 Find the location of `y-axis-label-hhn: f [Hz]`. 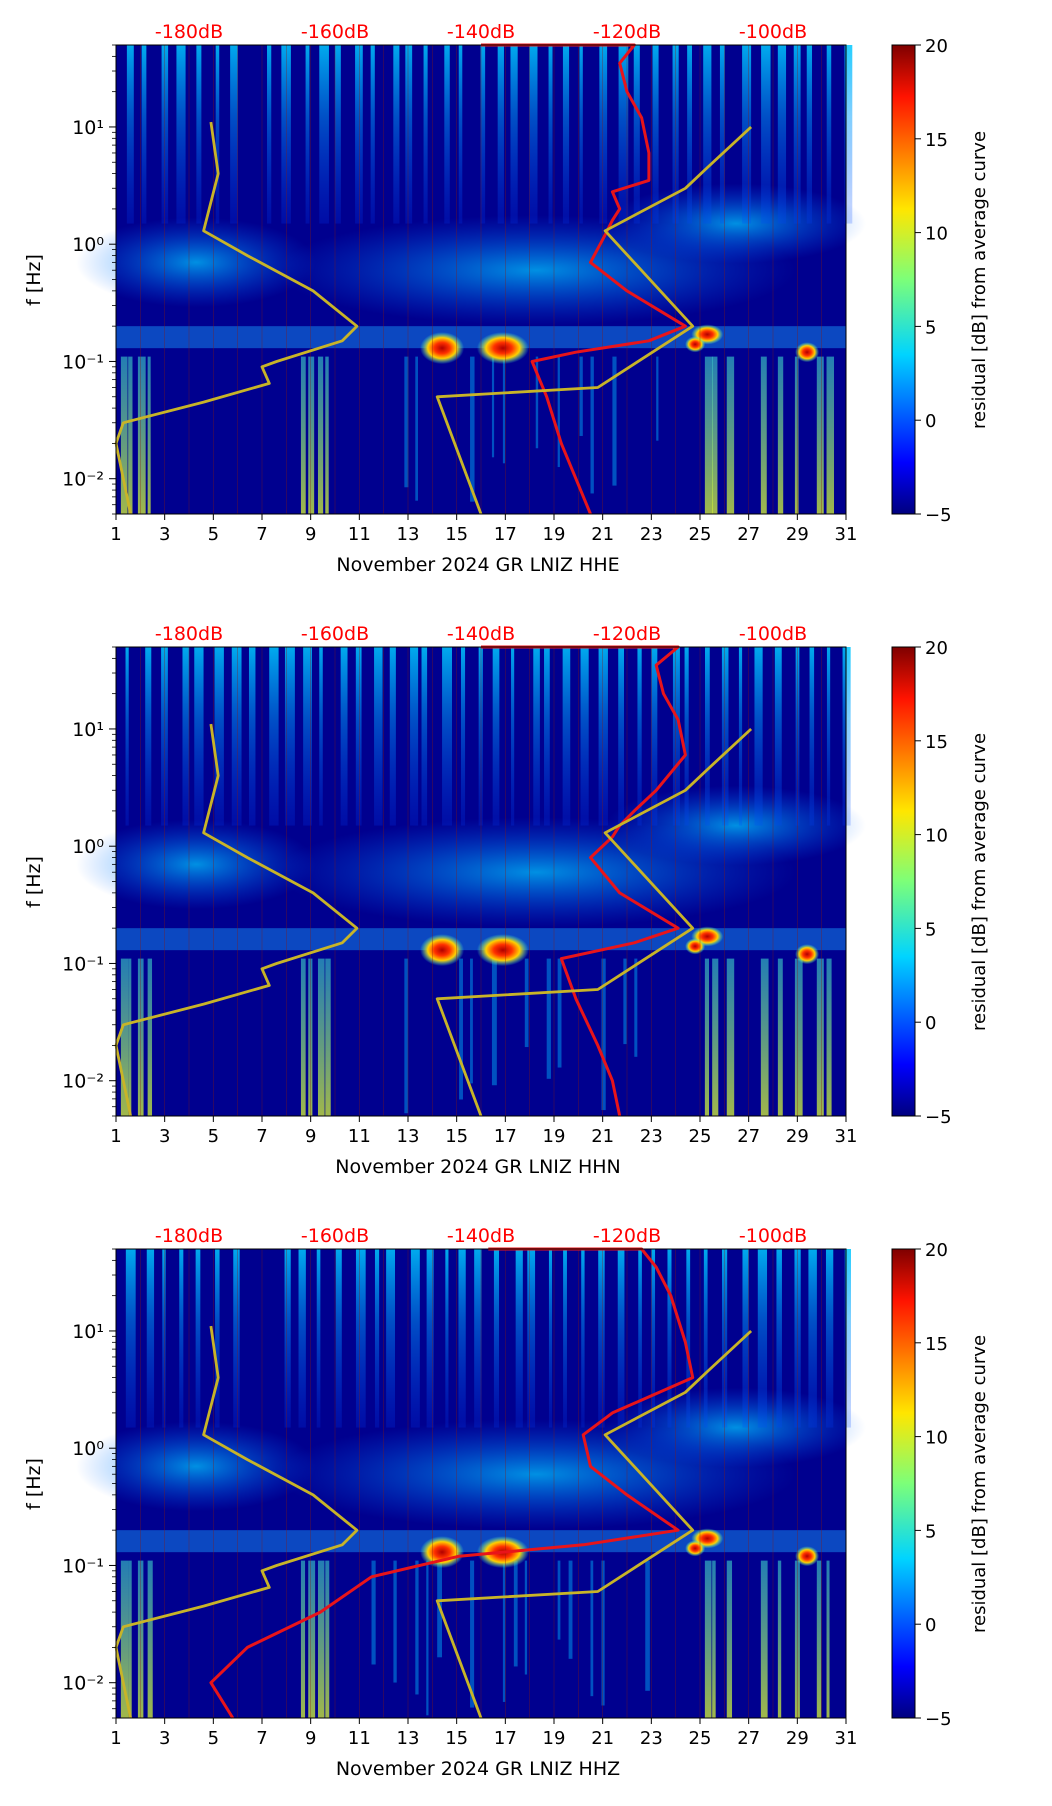

y-axis-label-hhn: f [Hz] is located at coordinates (34, 882).